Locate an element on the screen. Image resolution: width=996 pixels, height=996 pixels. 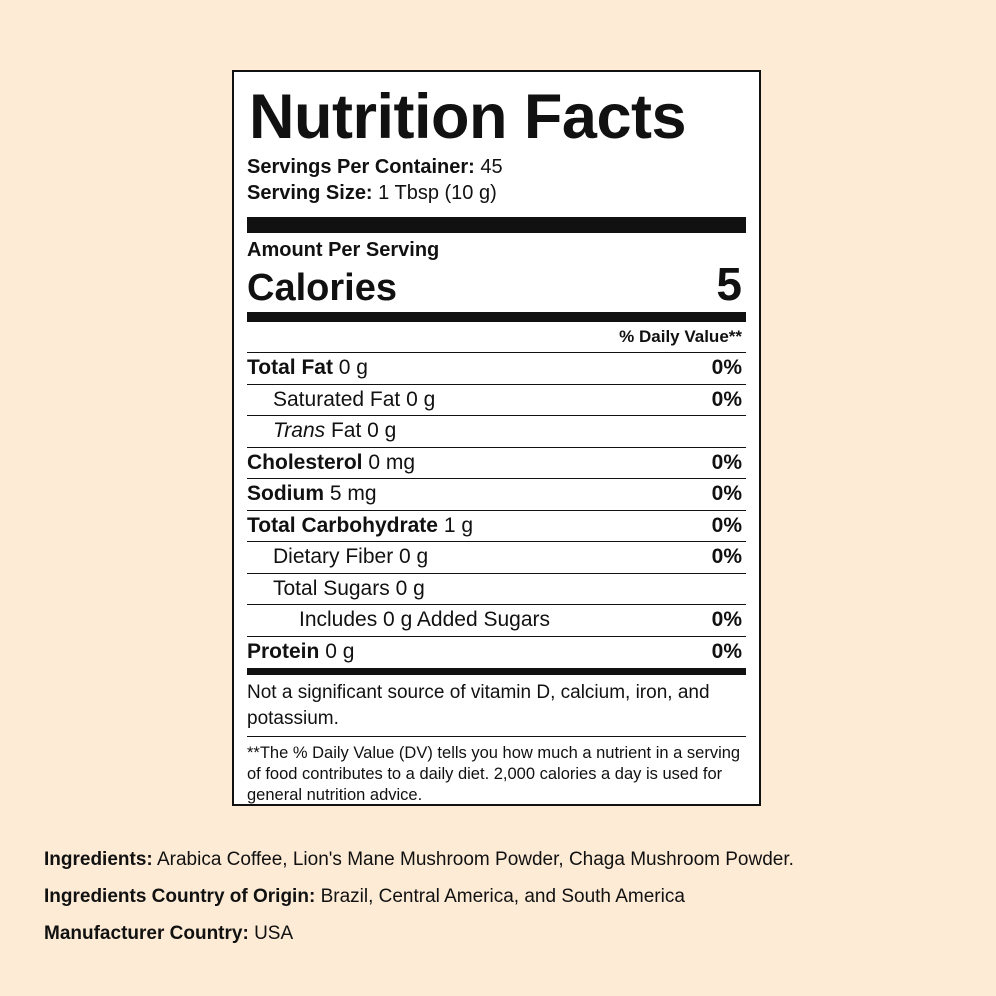
nutrient-row-added-sugars: Includes 0 g Added Sugars 0% is located at coordinates (496, 621).